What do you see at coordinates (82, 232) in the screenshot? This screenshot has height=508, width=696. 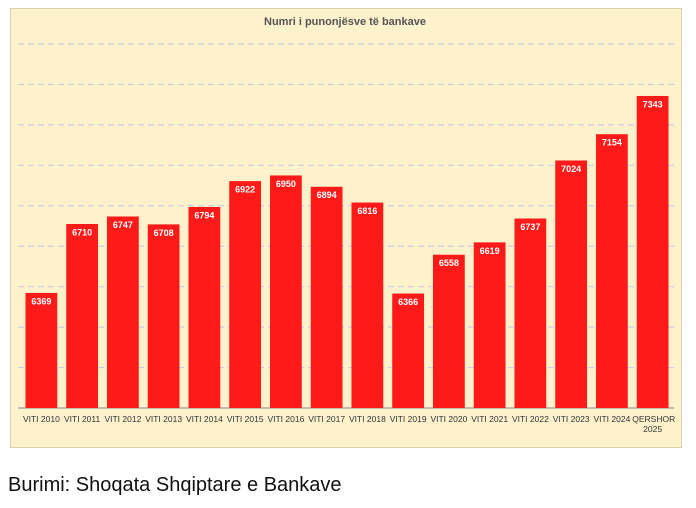 I see `data-label: 6710` at bounding box center [82, 232].